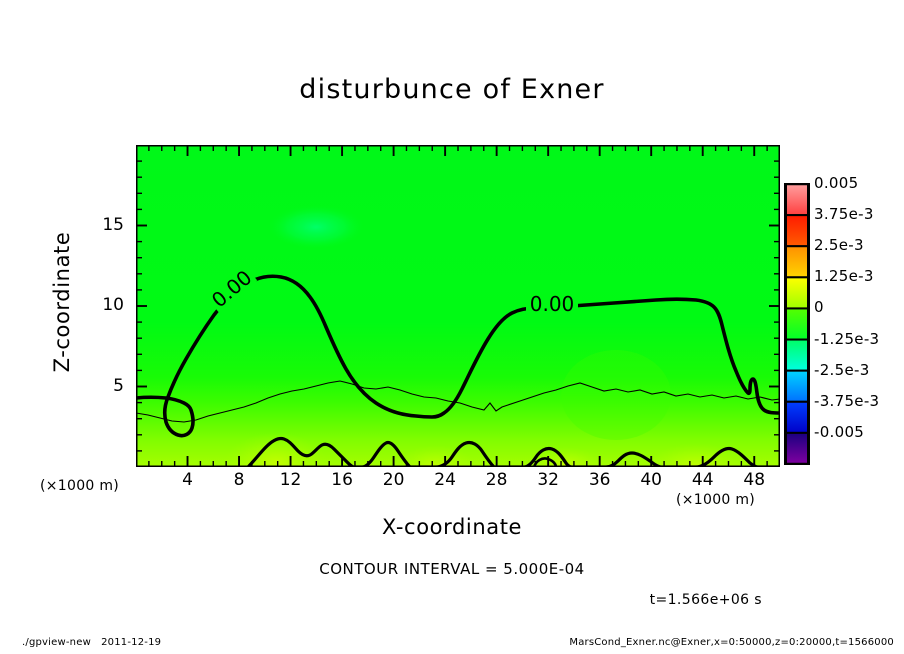 This screenshot has width=904, height=654. Describe the element at coordinates (836, 183) in the screenshot. I see `colorbar-label-0: 0.005` at that location.